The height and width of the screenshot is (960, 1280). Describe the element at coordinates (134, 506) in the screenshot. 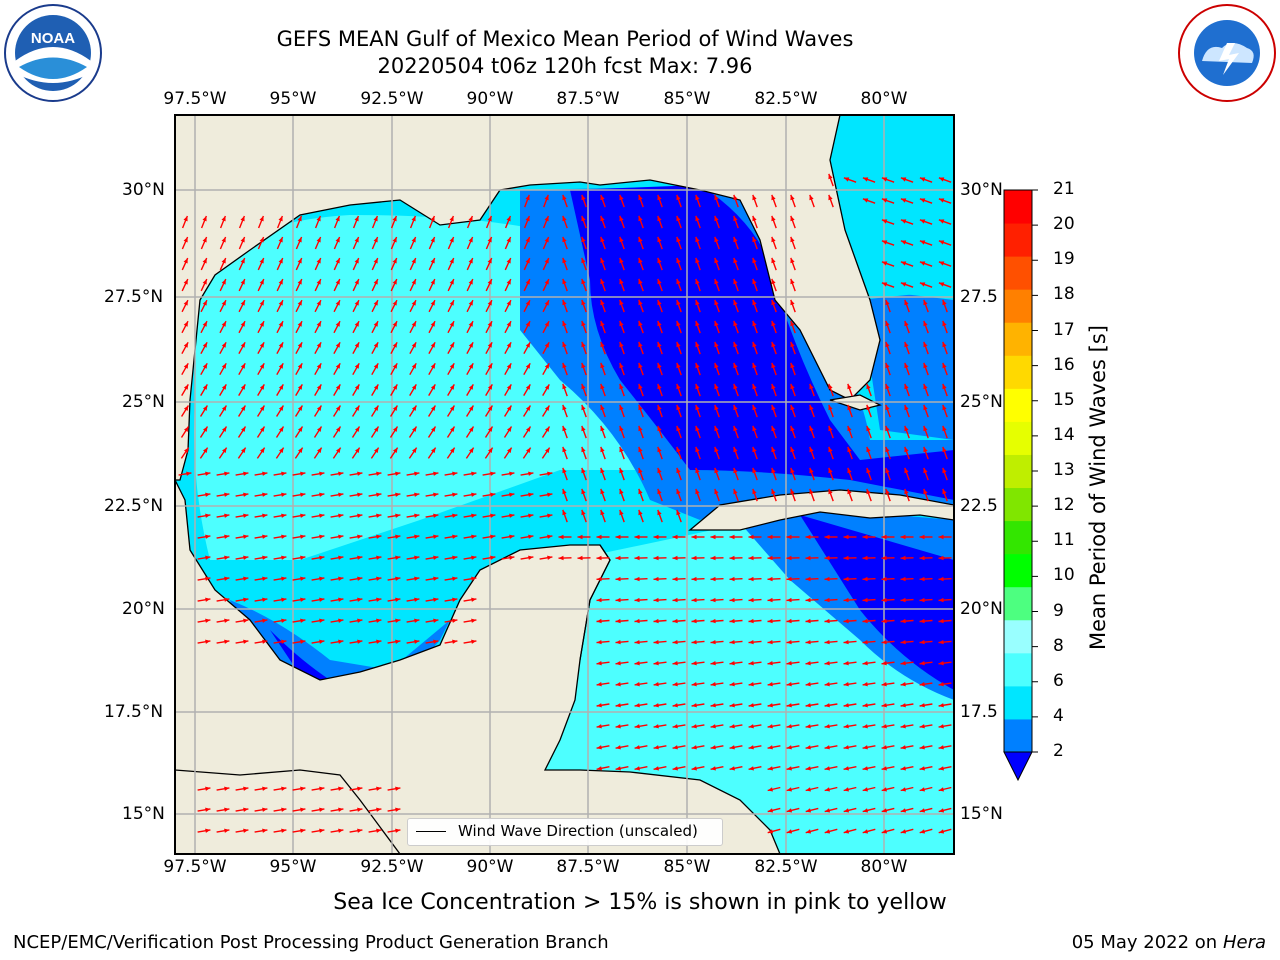

I see `lat-tick-left: 22.5°N` at that location.